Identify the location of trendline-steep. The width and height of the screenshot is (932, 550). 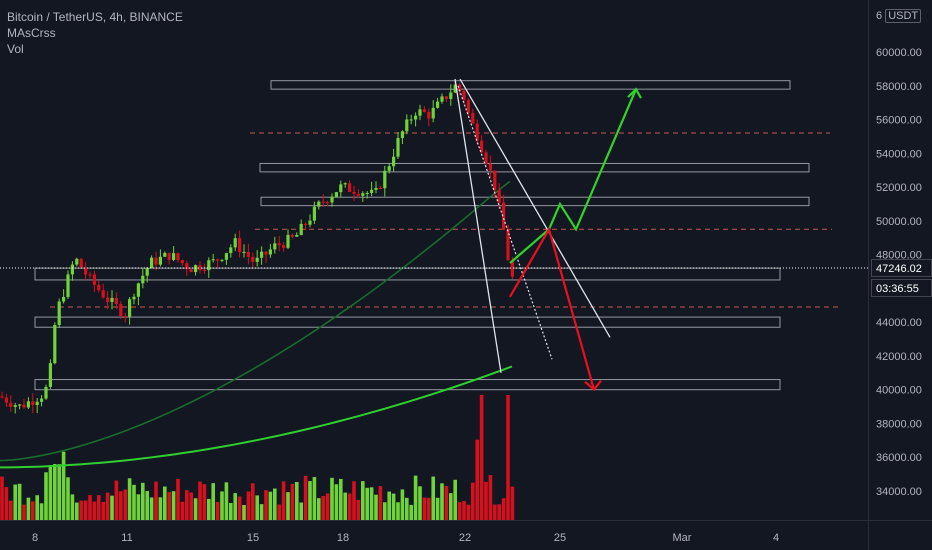
(478, 225).